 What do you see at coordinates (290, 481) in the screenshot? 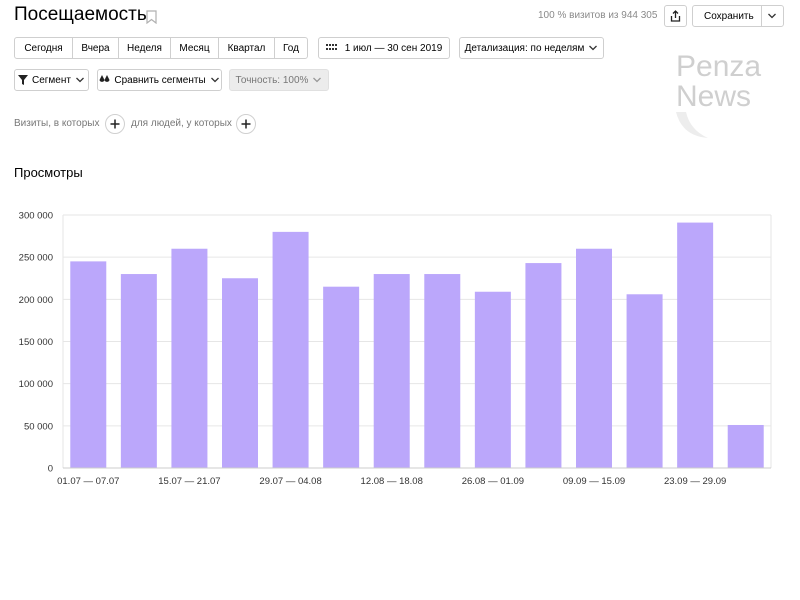
I see `x-tick-label: 29.07 — 04.08` at bounding box center [290, 481].